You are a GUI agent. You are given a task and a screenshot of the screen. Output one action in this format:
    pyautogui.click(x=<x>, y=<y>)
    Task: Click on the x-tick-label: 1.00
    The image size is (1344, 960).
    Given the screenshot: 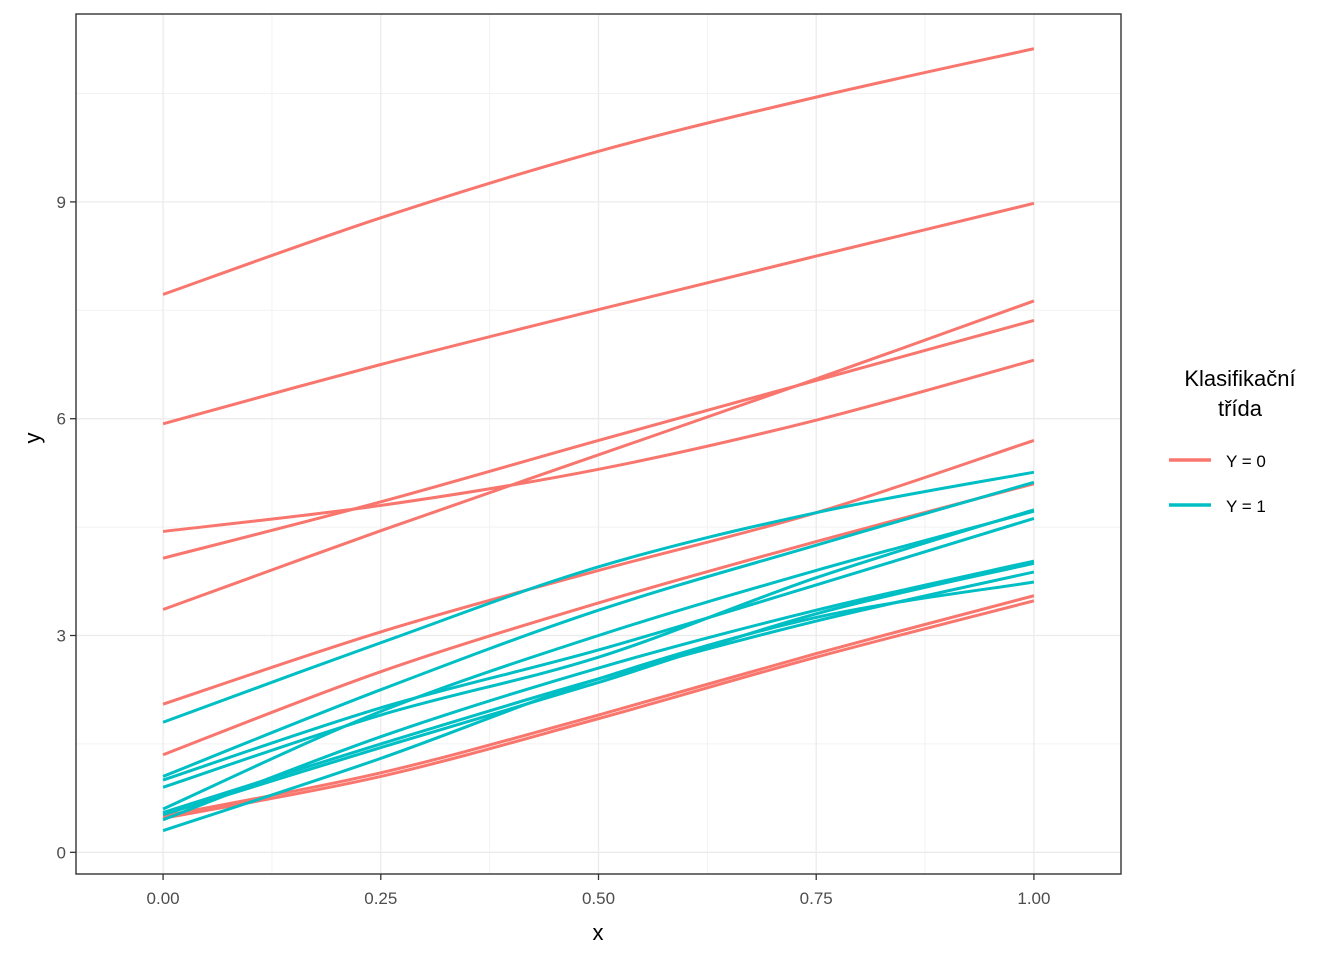 What is the action you would take?
    pyautogui.click(x=1033, y=898)
    